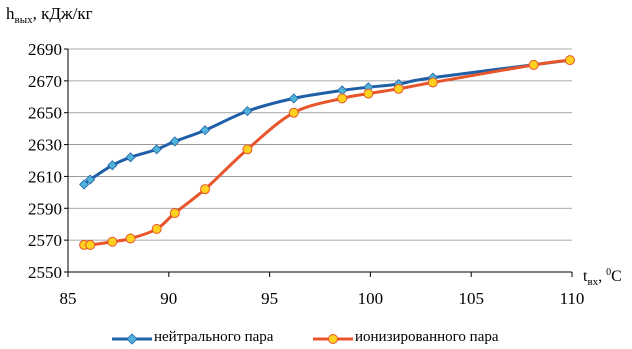 The width and height of the screenshot is (632, 349). What do you see at coordinates (427, 337) in the screenshot?
I see `legend-label-ionized: ионизированного пара` at bounding box center [427, 337].